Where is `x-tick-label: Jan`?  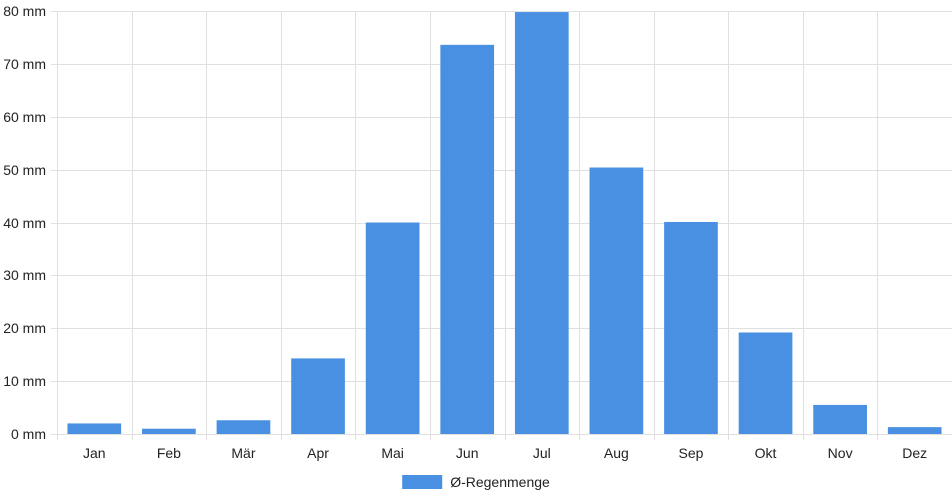
x-tick-label: Jan is located at coordinates (94, 453).